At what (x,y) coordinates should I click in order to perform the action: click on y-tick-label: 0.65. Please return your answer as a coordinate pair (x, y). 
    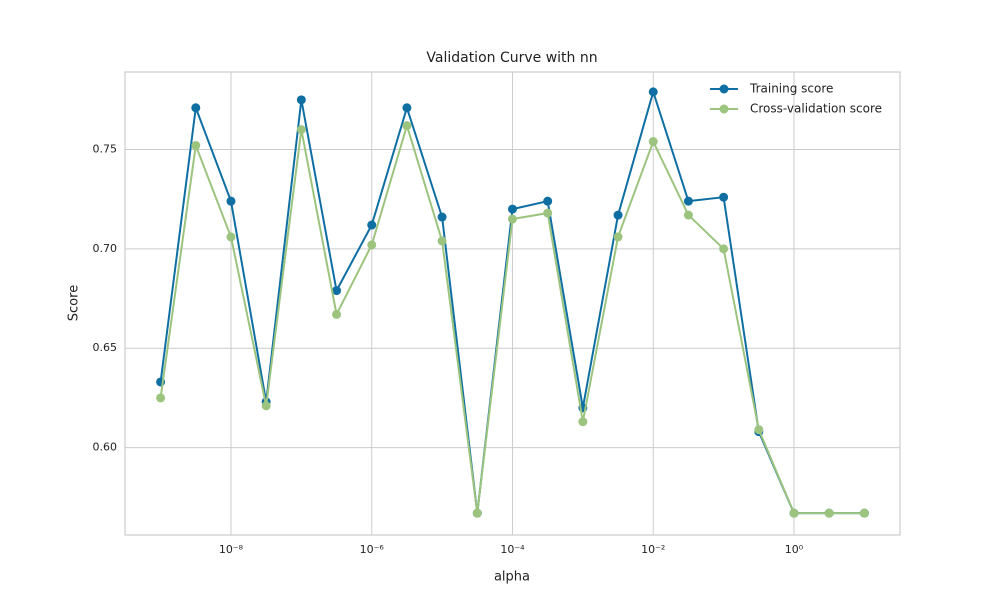
    Looking at the image, I should click on (105, 347).